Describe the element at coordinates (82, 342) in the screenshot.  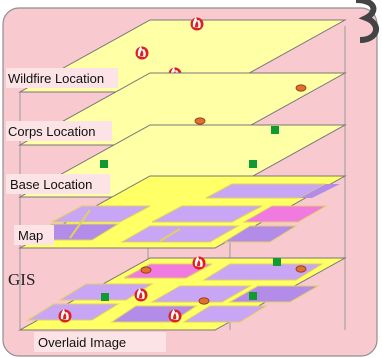
I see `layer-label-overlaid: Overlaid Image` at that location.